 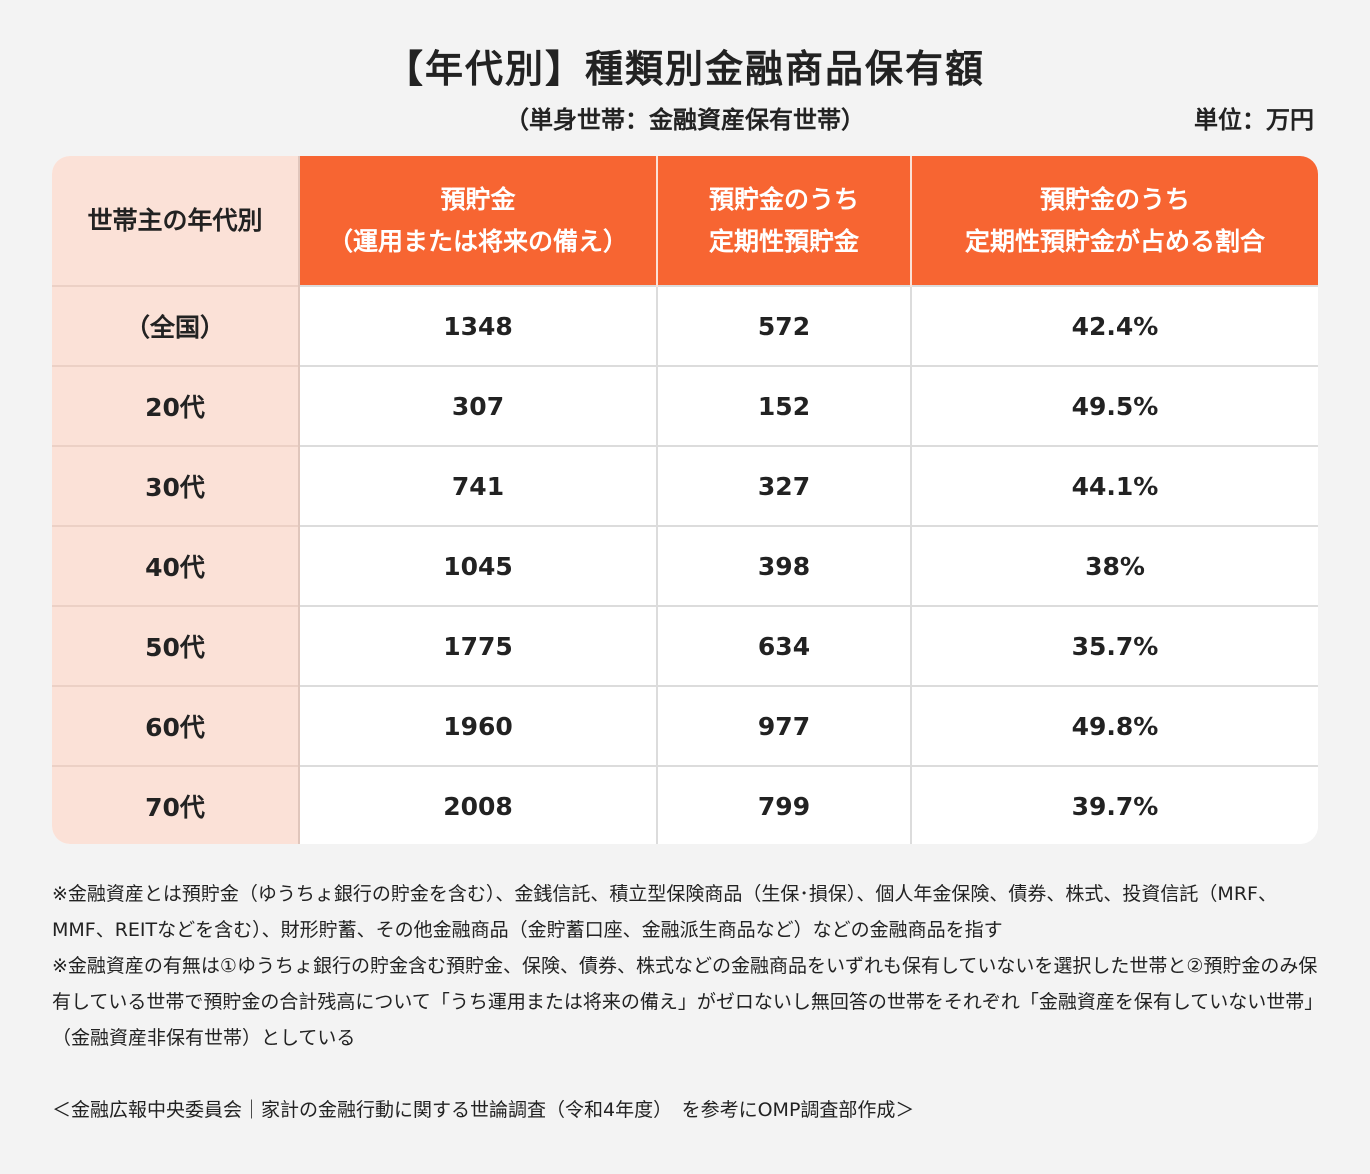 What do you see at coordinates (176, 725) in the screenshot?
I see `row-header: 60代` at bounding box center [176, 725].